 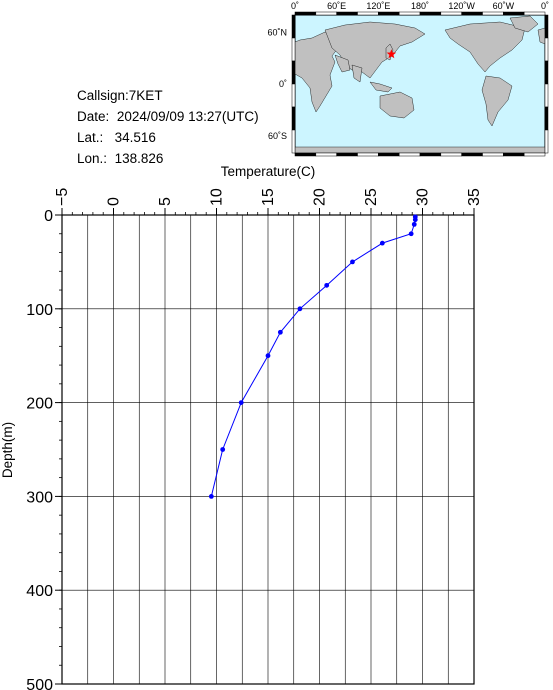 What do you see at coordinates (336, 6) in the screenshot?
I see `map-lon-label: 60˚E` at bounding box center [336, 6].